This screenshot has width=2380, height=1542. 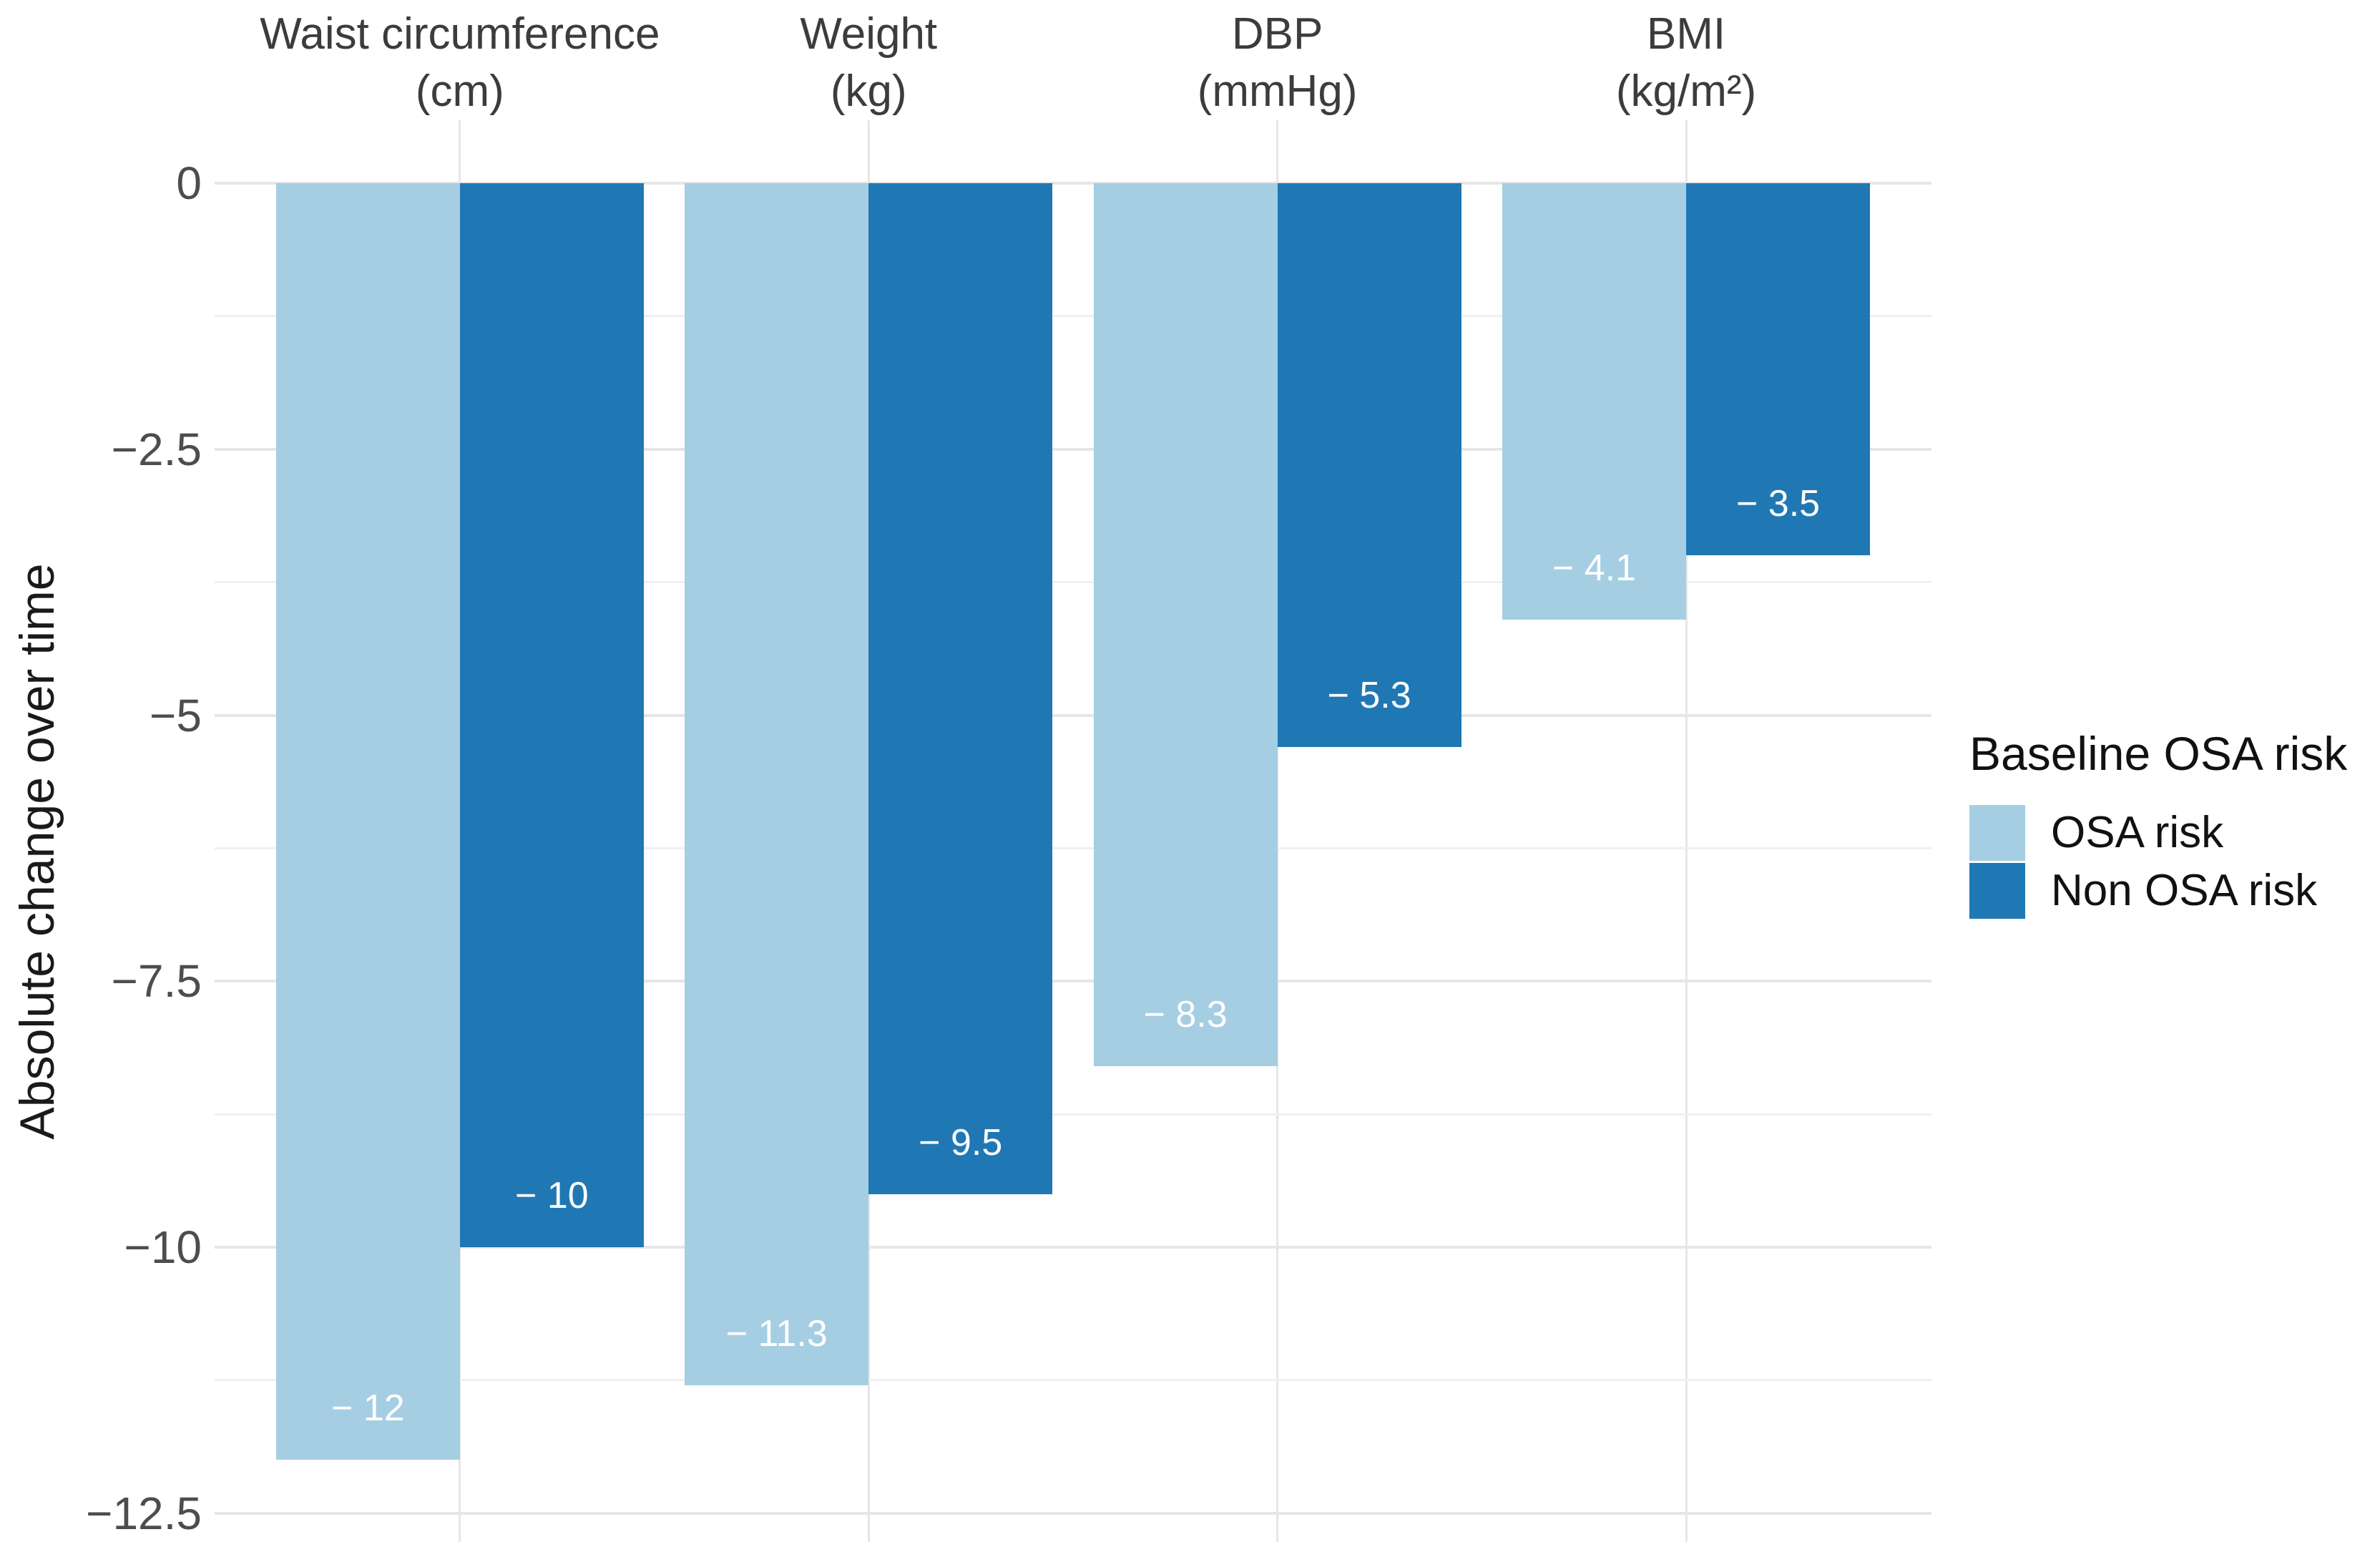 I want to click on bar-weight-non-osa-risk, so click(x=960, y=688).